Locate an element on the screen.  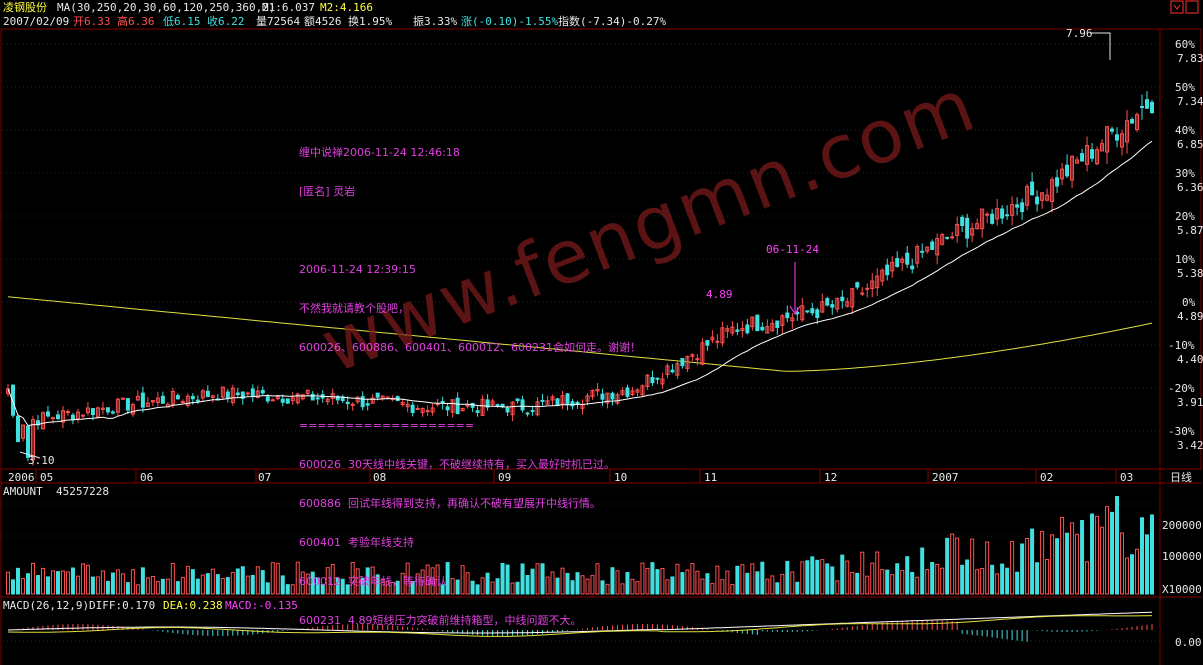
ma-long-curve is located at coordinates (580, 334).